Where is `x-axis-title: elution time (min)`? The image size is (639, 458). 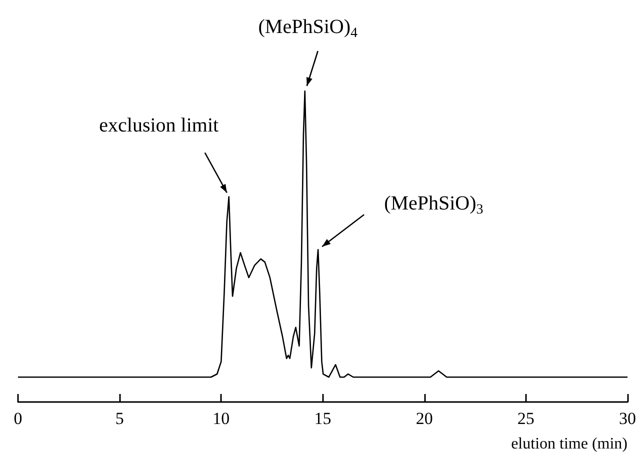
x-axis-title: elution time (min) is located at coordinates (569, 444).